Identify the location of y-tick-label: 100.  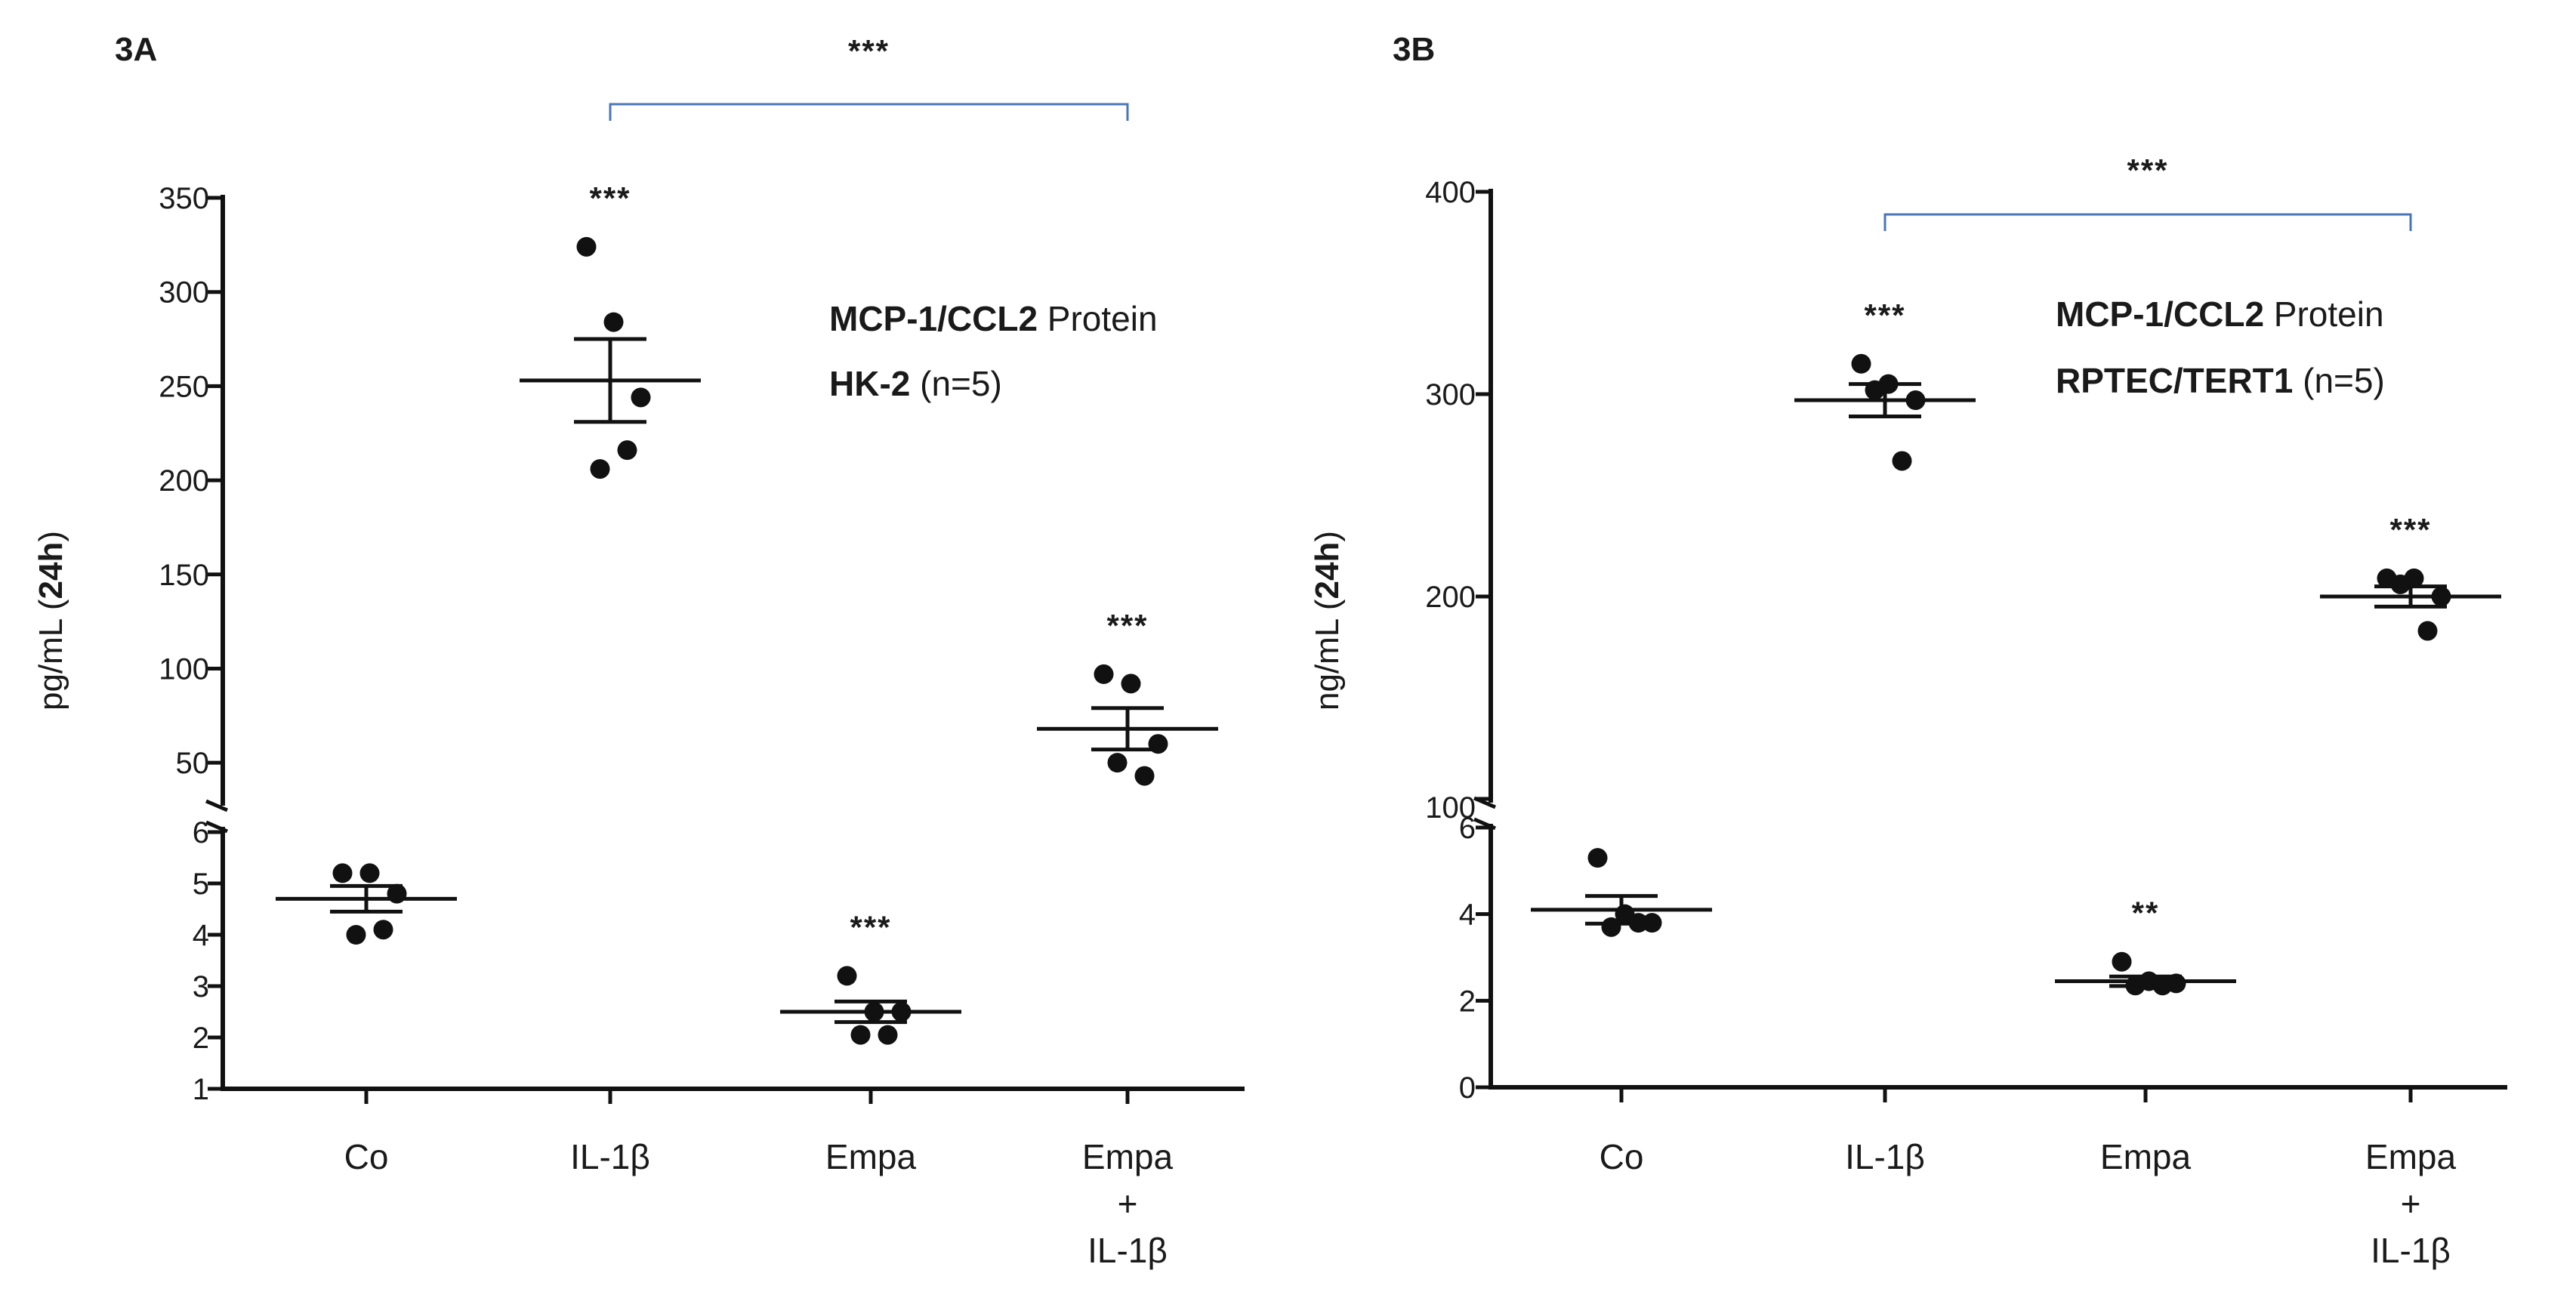
(184, 669).